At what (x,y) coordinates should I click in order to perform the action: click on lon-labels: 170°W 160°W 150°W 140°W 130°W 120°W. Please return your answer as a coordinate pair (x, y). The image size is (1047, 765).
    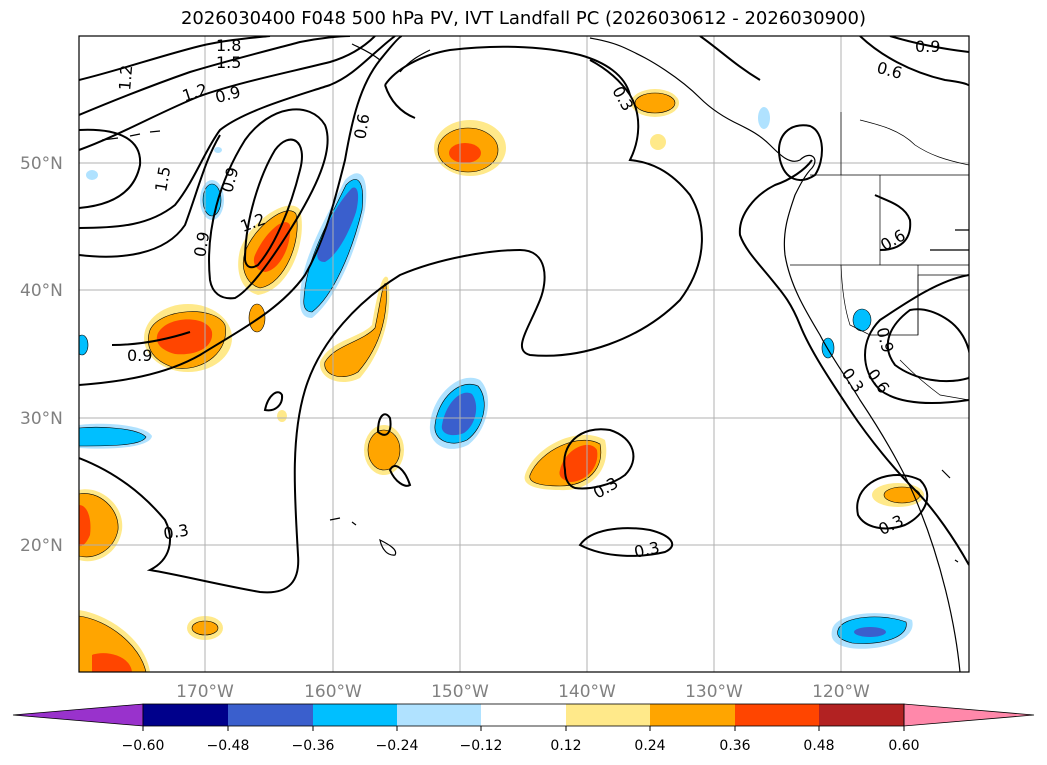
    Looking at the image, I should click on (523, 692).